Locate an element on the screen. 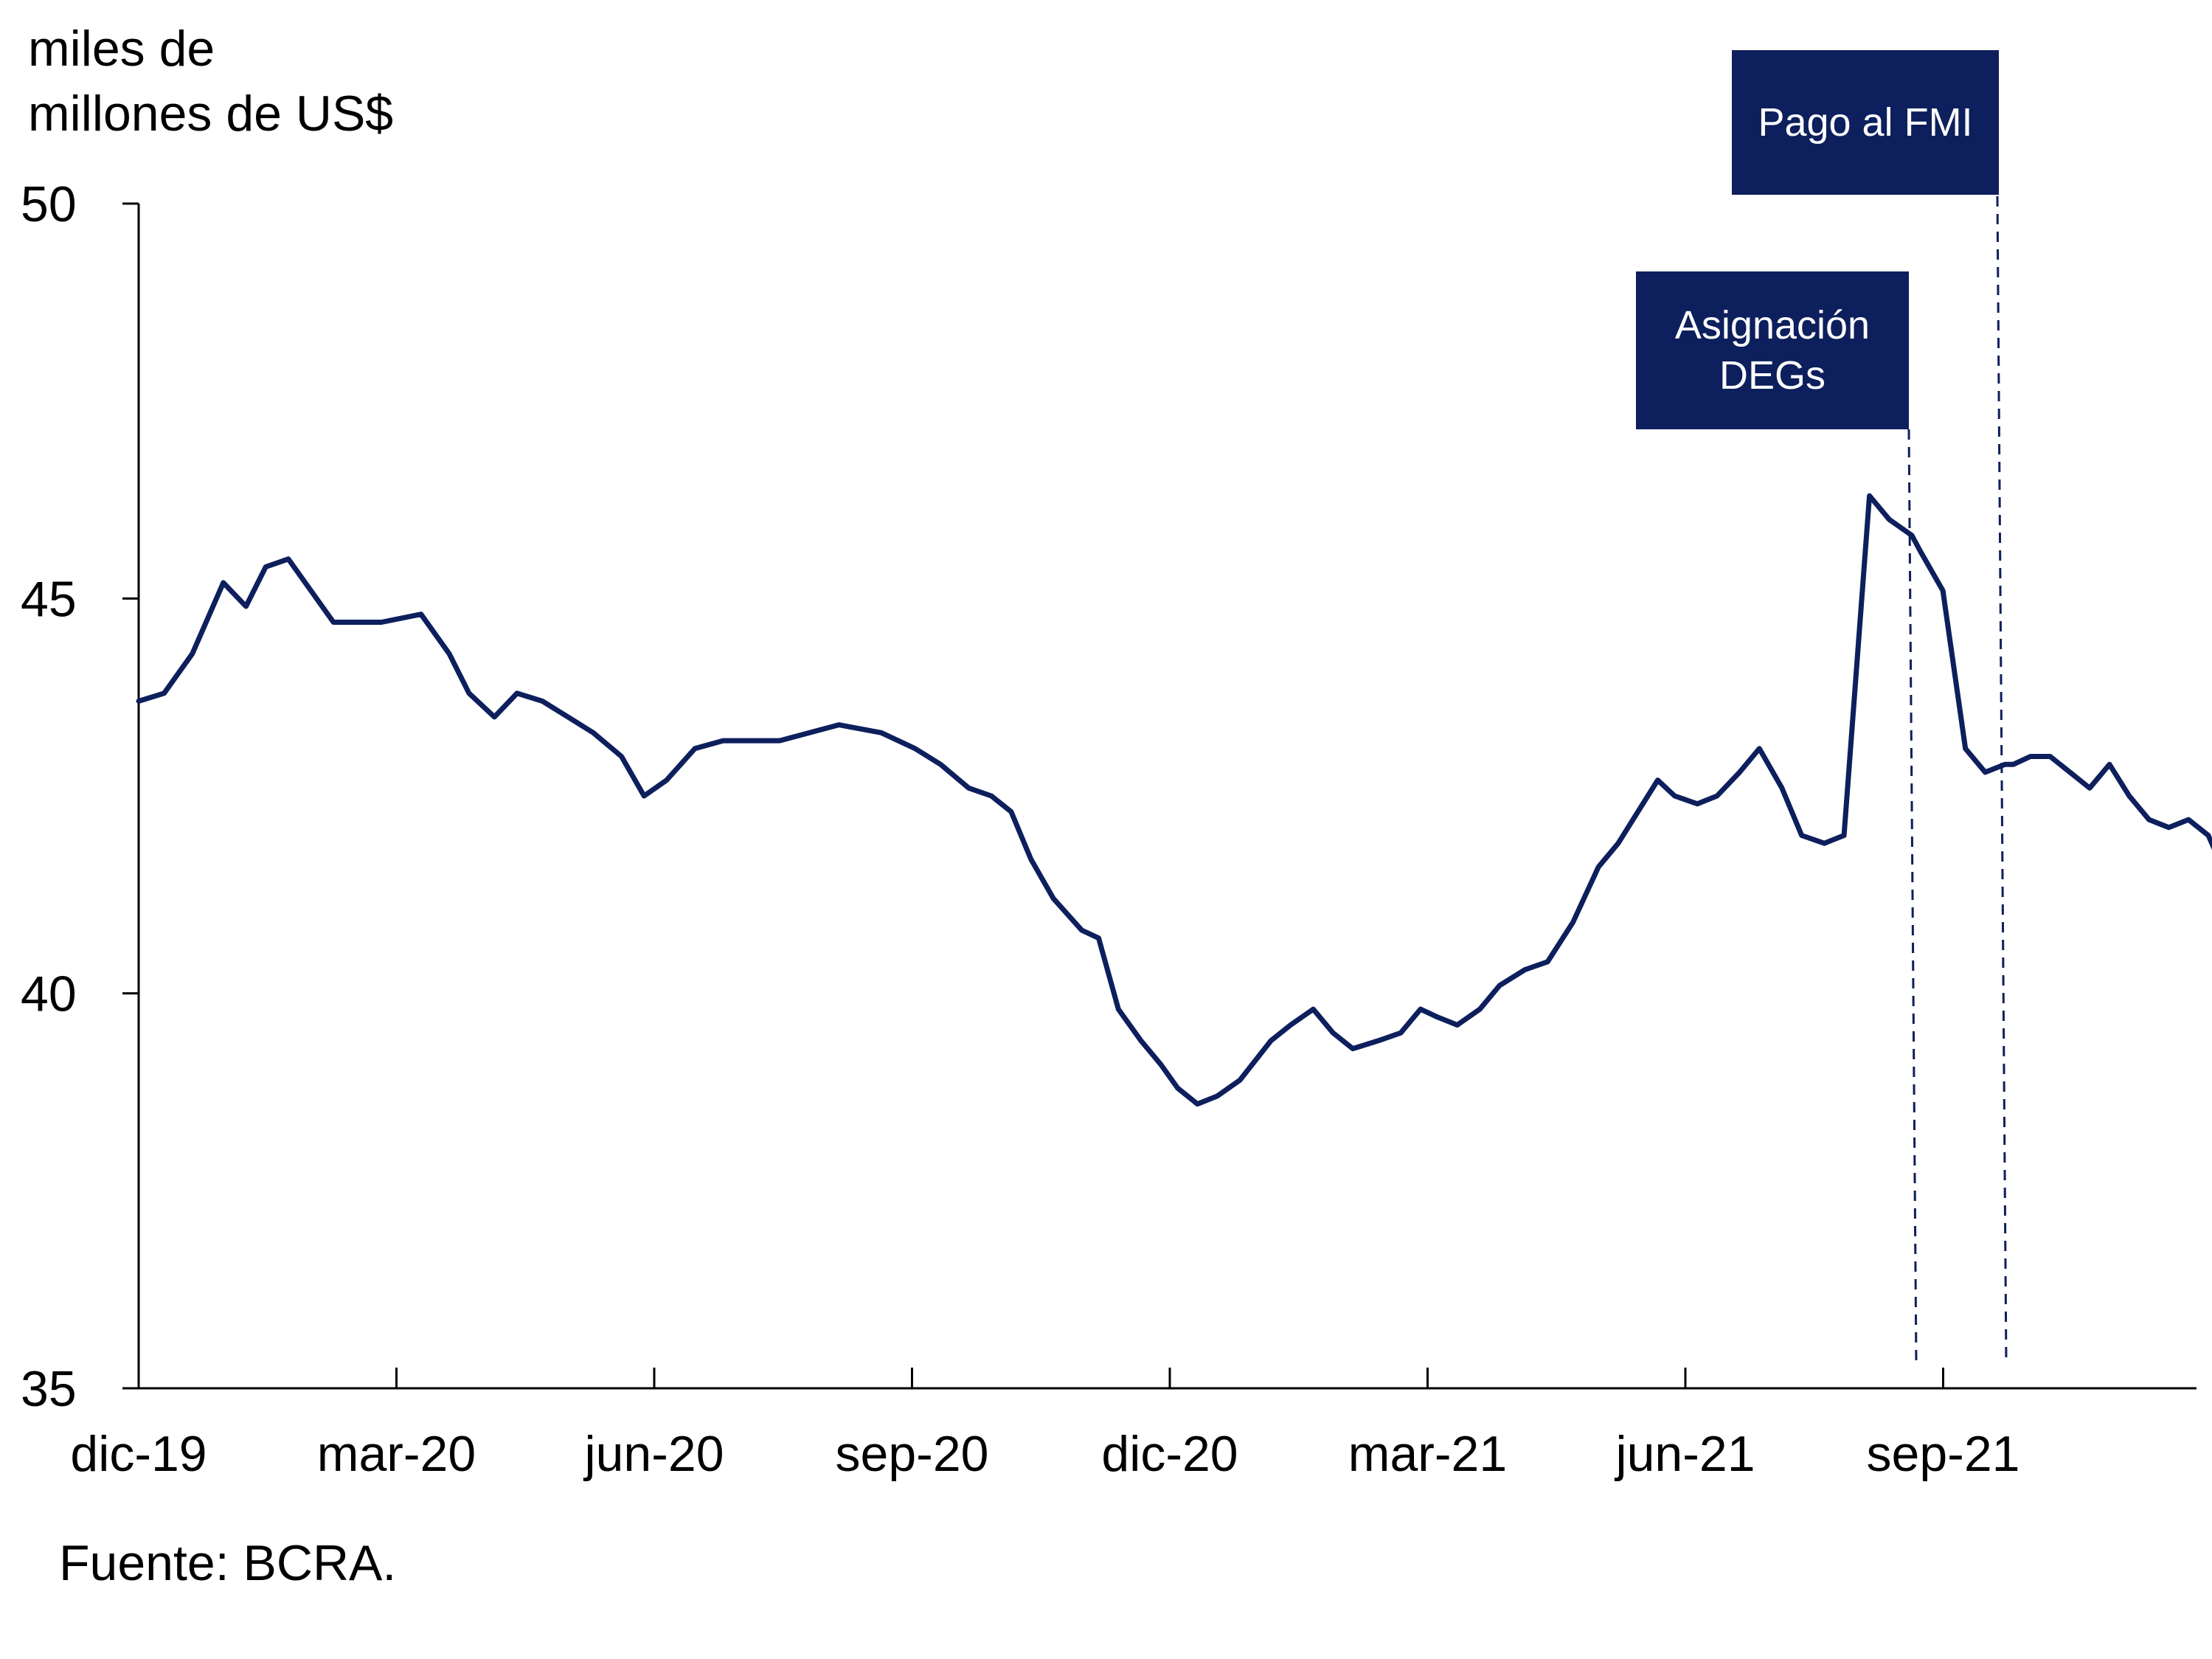  x-tick-label: jun-21 is located at coordinates (1685, 1454).